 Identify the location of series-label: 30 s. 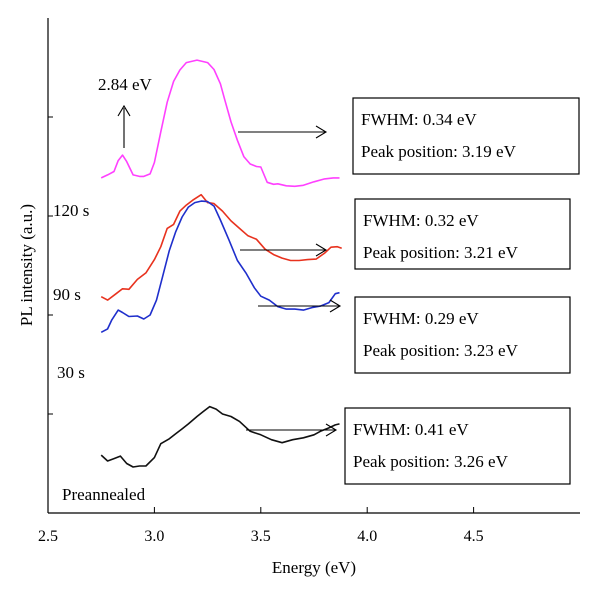
(71, 372).